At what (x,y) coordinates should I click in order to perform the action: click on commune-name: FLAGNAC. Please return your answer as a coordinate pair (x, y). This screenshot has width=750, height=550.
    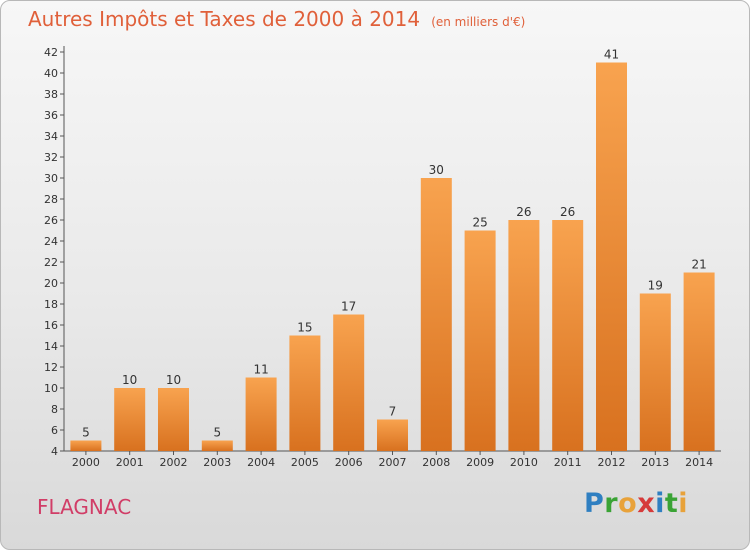
    Looking at the image, I should click on (84, 507).